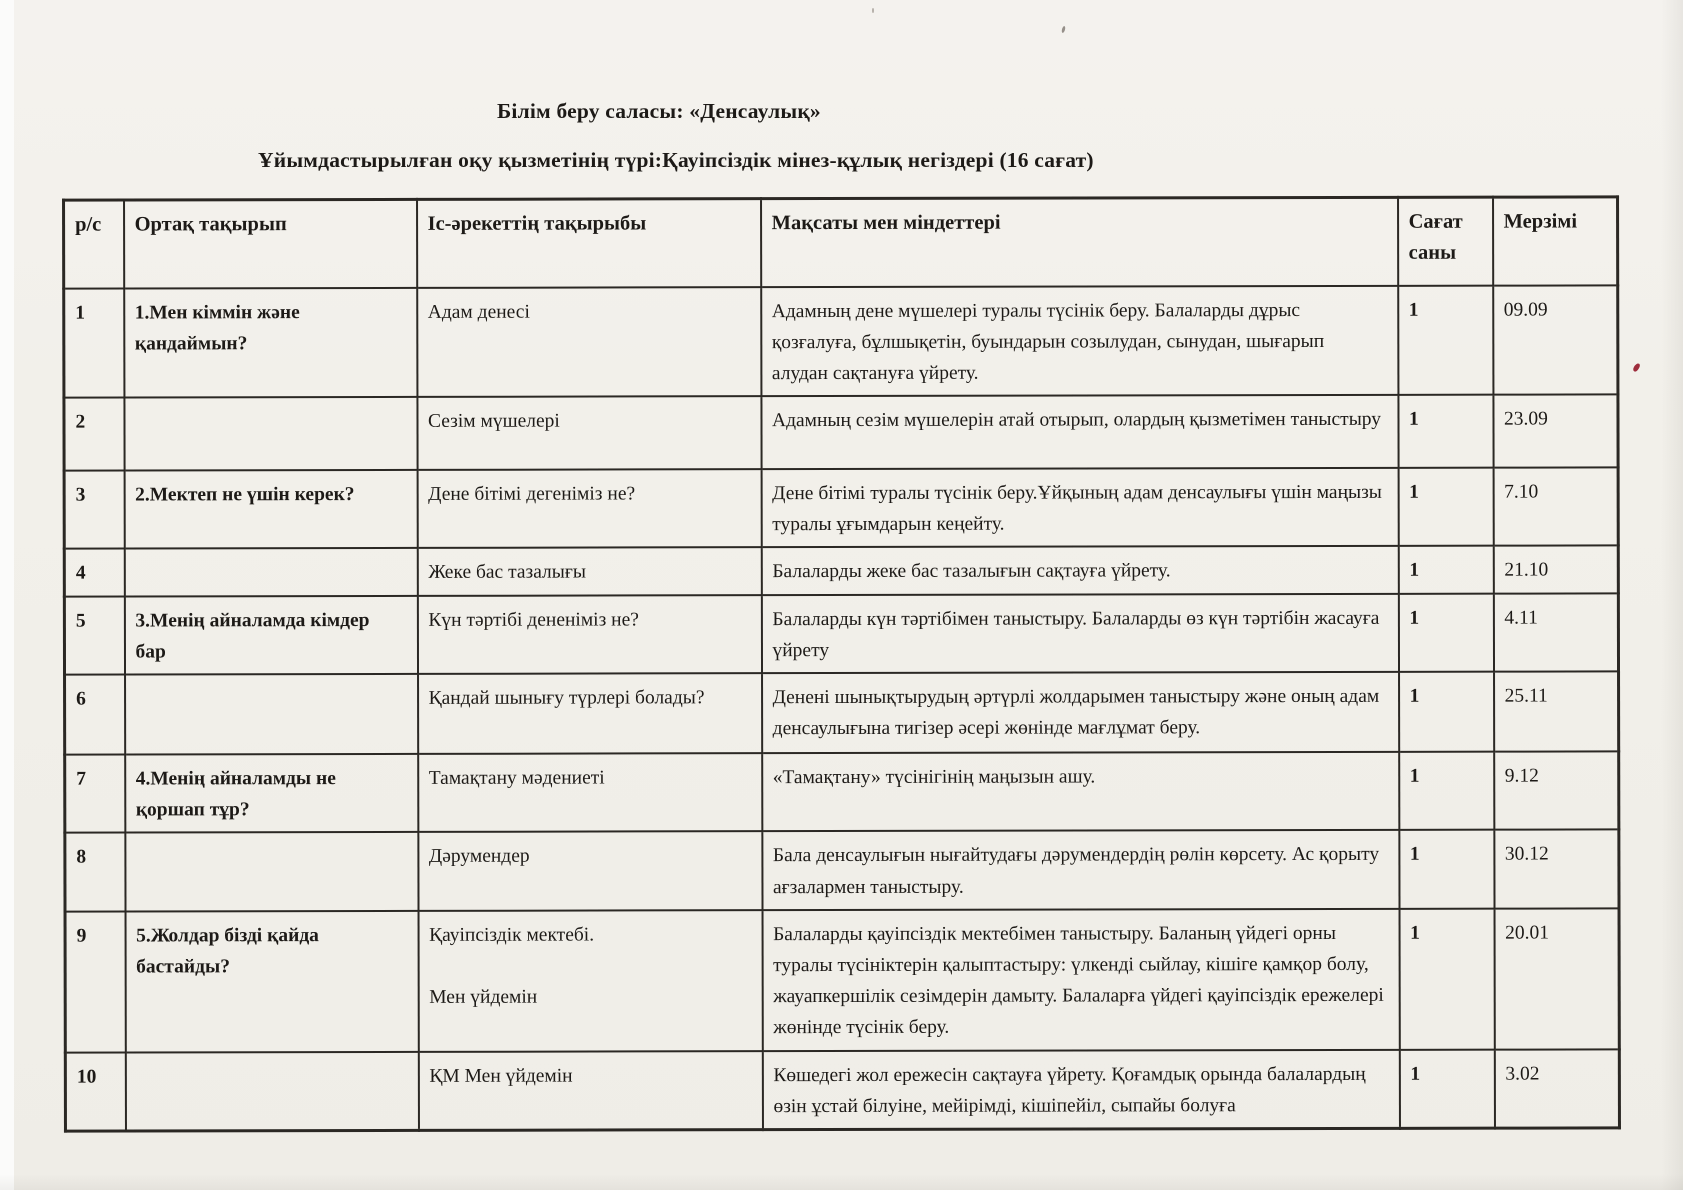  What do you see at coordinates (1445, 241) in the screenshot?
I see `col-header-hours: Сағат саны` at bounding box center [1445, 241].